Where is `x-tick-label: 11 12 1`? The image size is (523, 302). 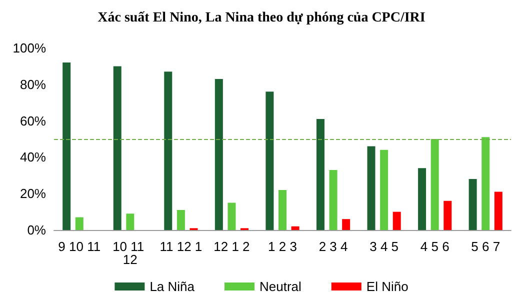
x-tick-label: 11 12 1 is located at coordinates (181, 246).